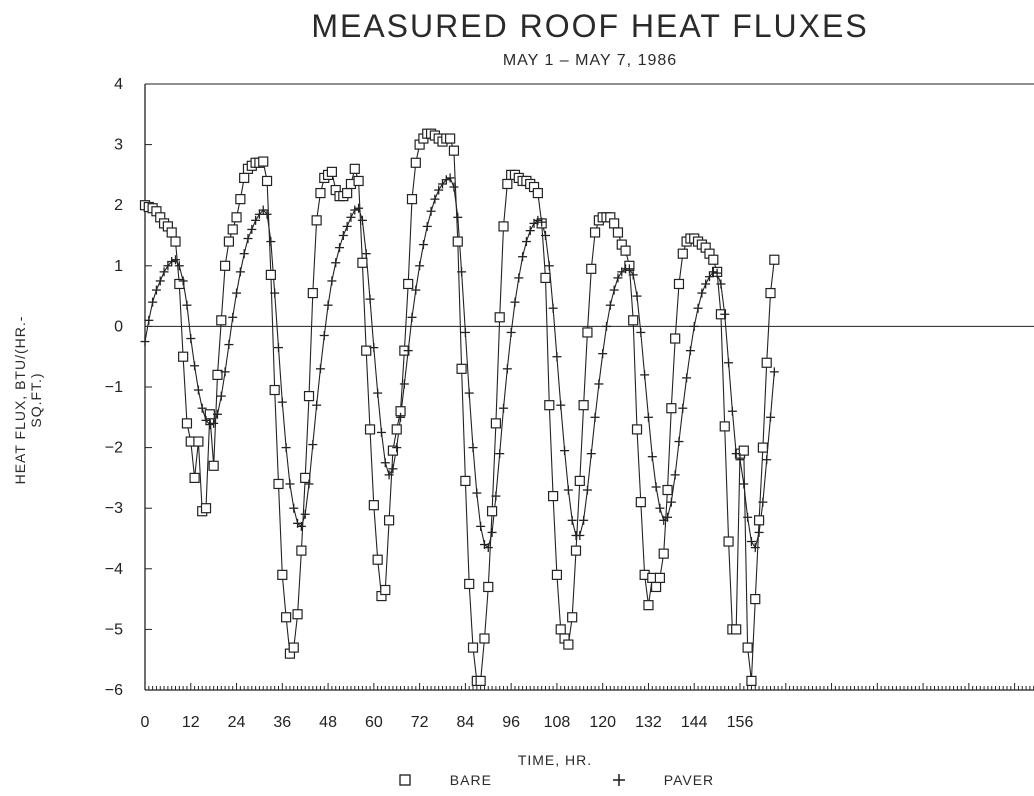 The width and height of the screenshot is (1034, 796). I want to click on y-tick-label: 0, so click(118, 326).